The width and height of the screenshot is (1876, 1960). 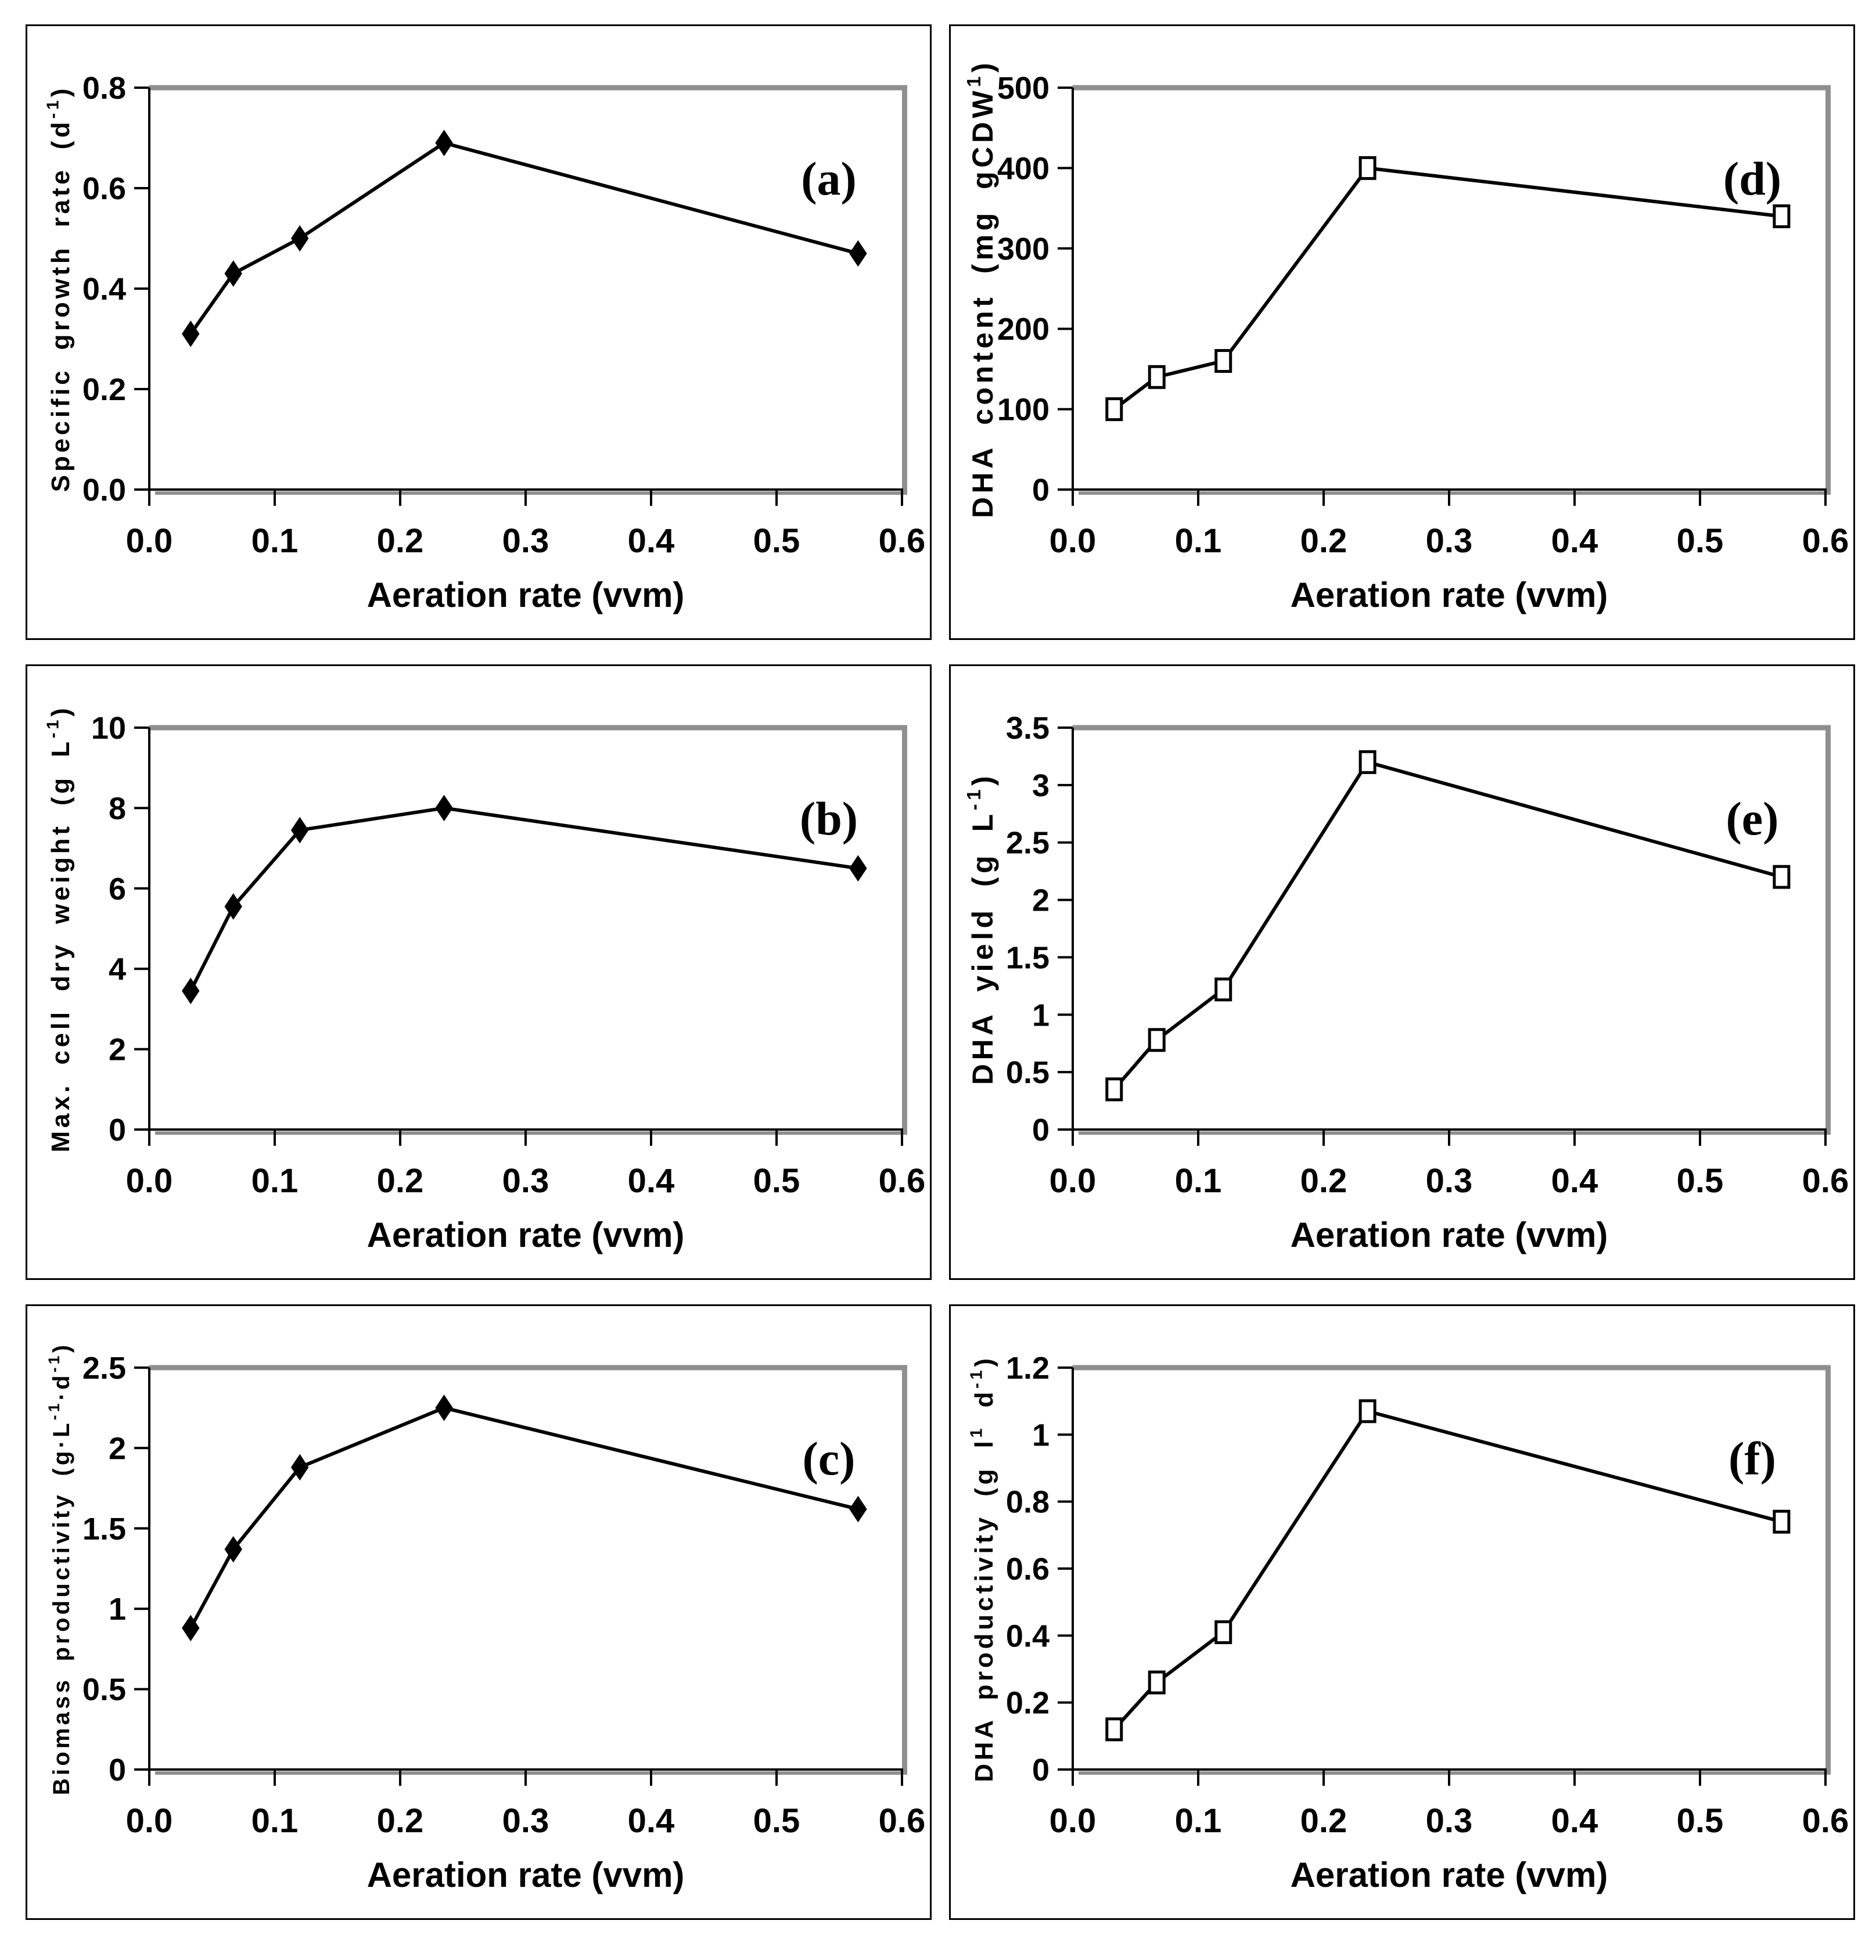 What do you see at coordinates (61, 945) in the screenshot?
I see `y-axis-title-text: Max. cell dry weight (g L` at bounding box center [61, 945].